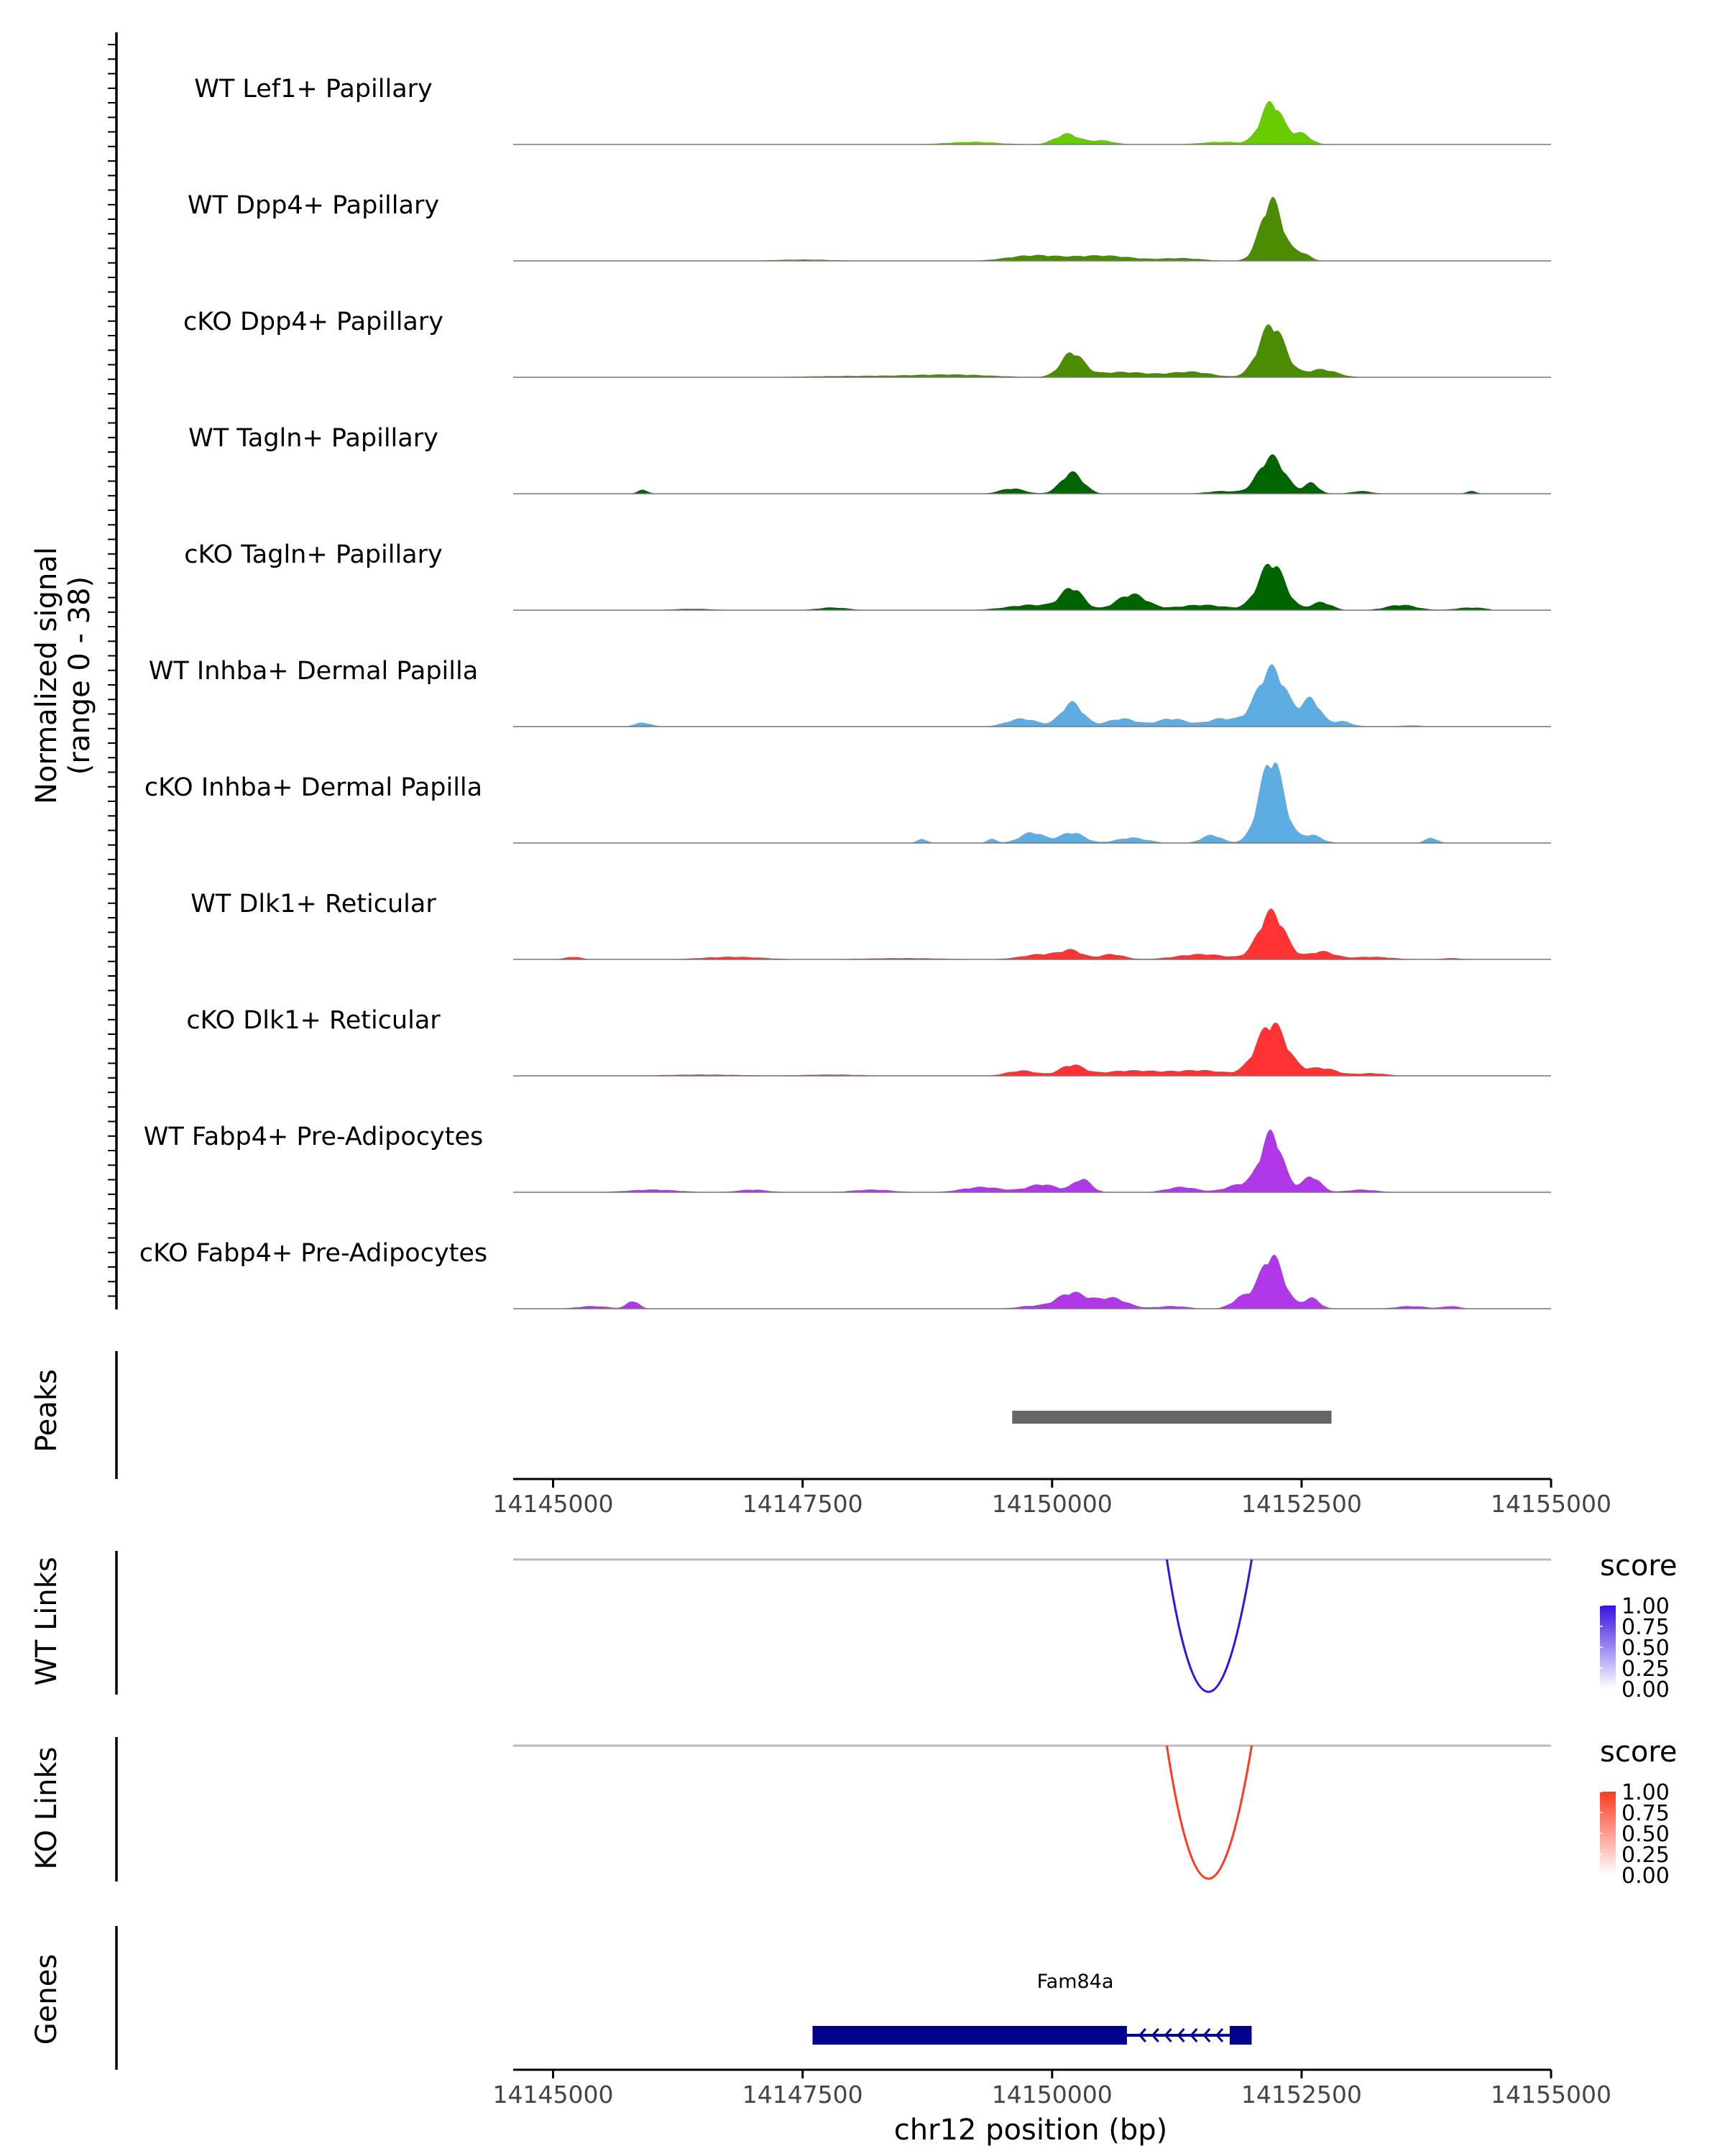 The width and height of the screenshot is (1725, 2156). What do you see at coordinates (313, 555) in the screenshot?
I see `track-label: cKO Tagln+ Papillary` at bounding box center [313, 555].